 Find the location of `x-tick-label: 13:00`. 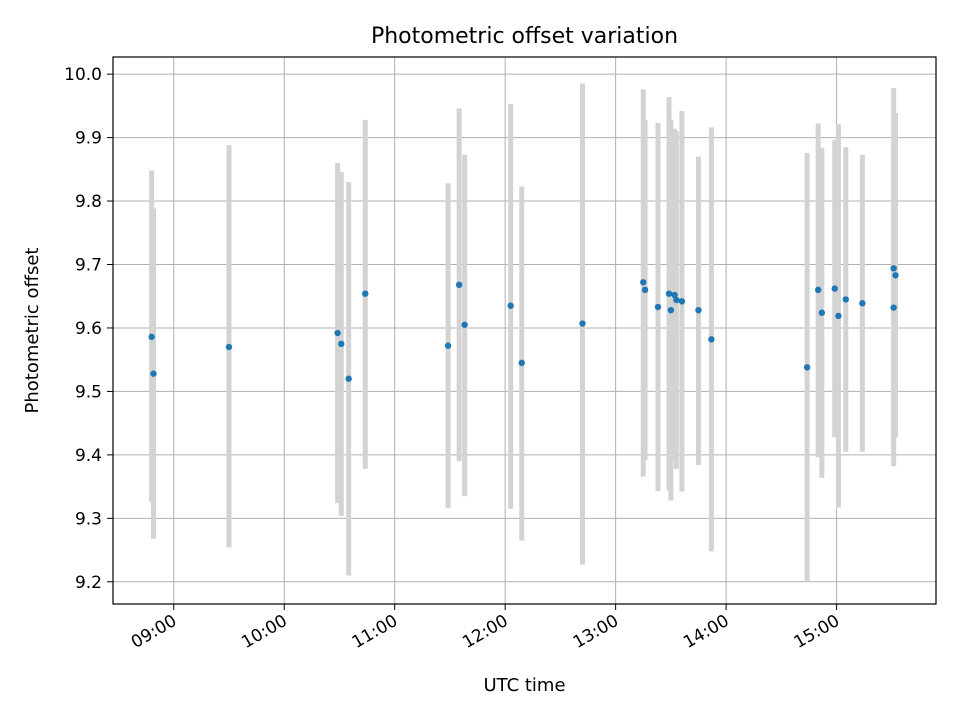

x-tick-label: 13:00 is located at coordinates (596, 632).